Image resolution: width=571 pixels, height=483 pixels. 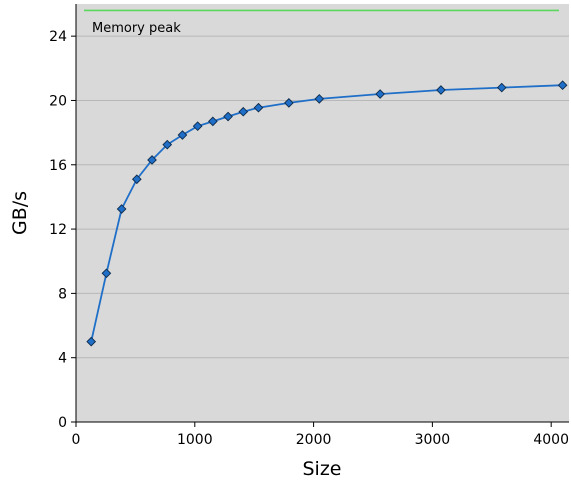 I want to click on y-tick-label: 4, so click(x=62, y=359).